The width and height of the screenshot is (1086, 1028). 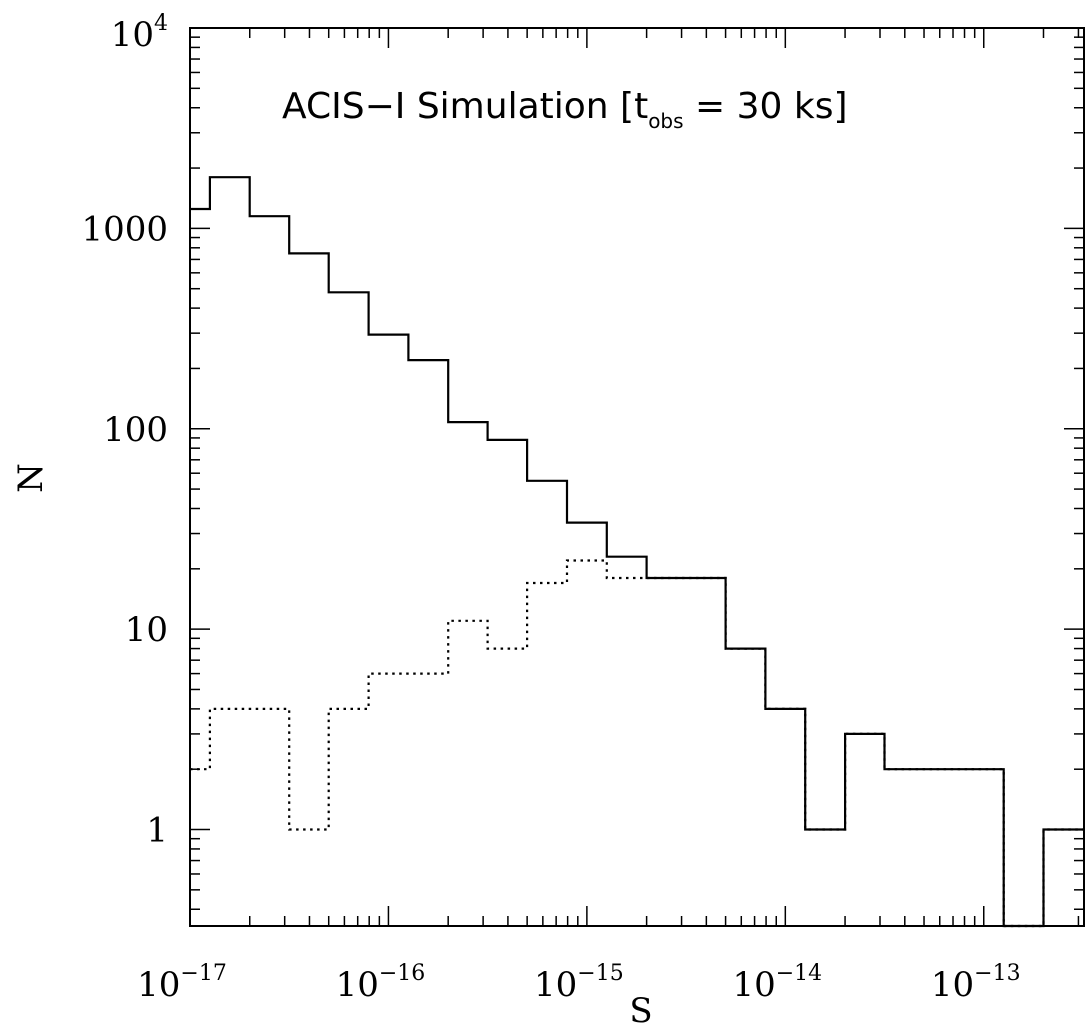 What do you see at coordinates (31, 478) in the screenshot?
I see `y-axis-title: N` at bounding box center [31, 478].